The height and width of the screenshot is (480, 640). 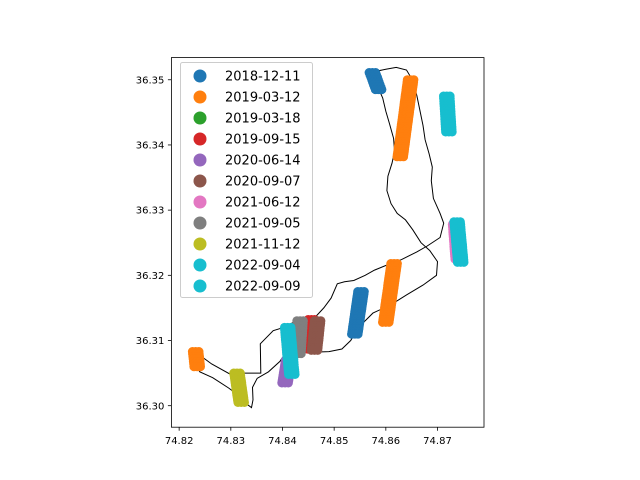 I want to click on y-tick-label: 36.32, so click(x=150, y=276).